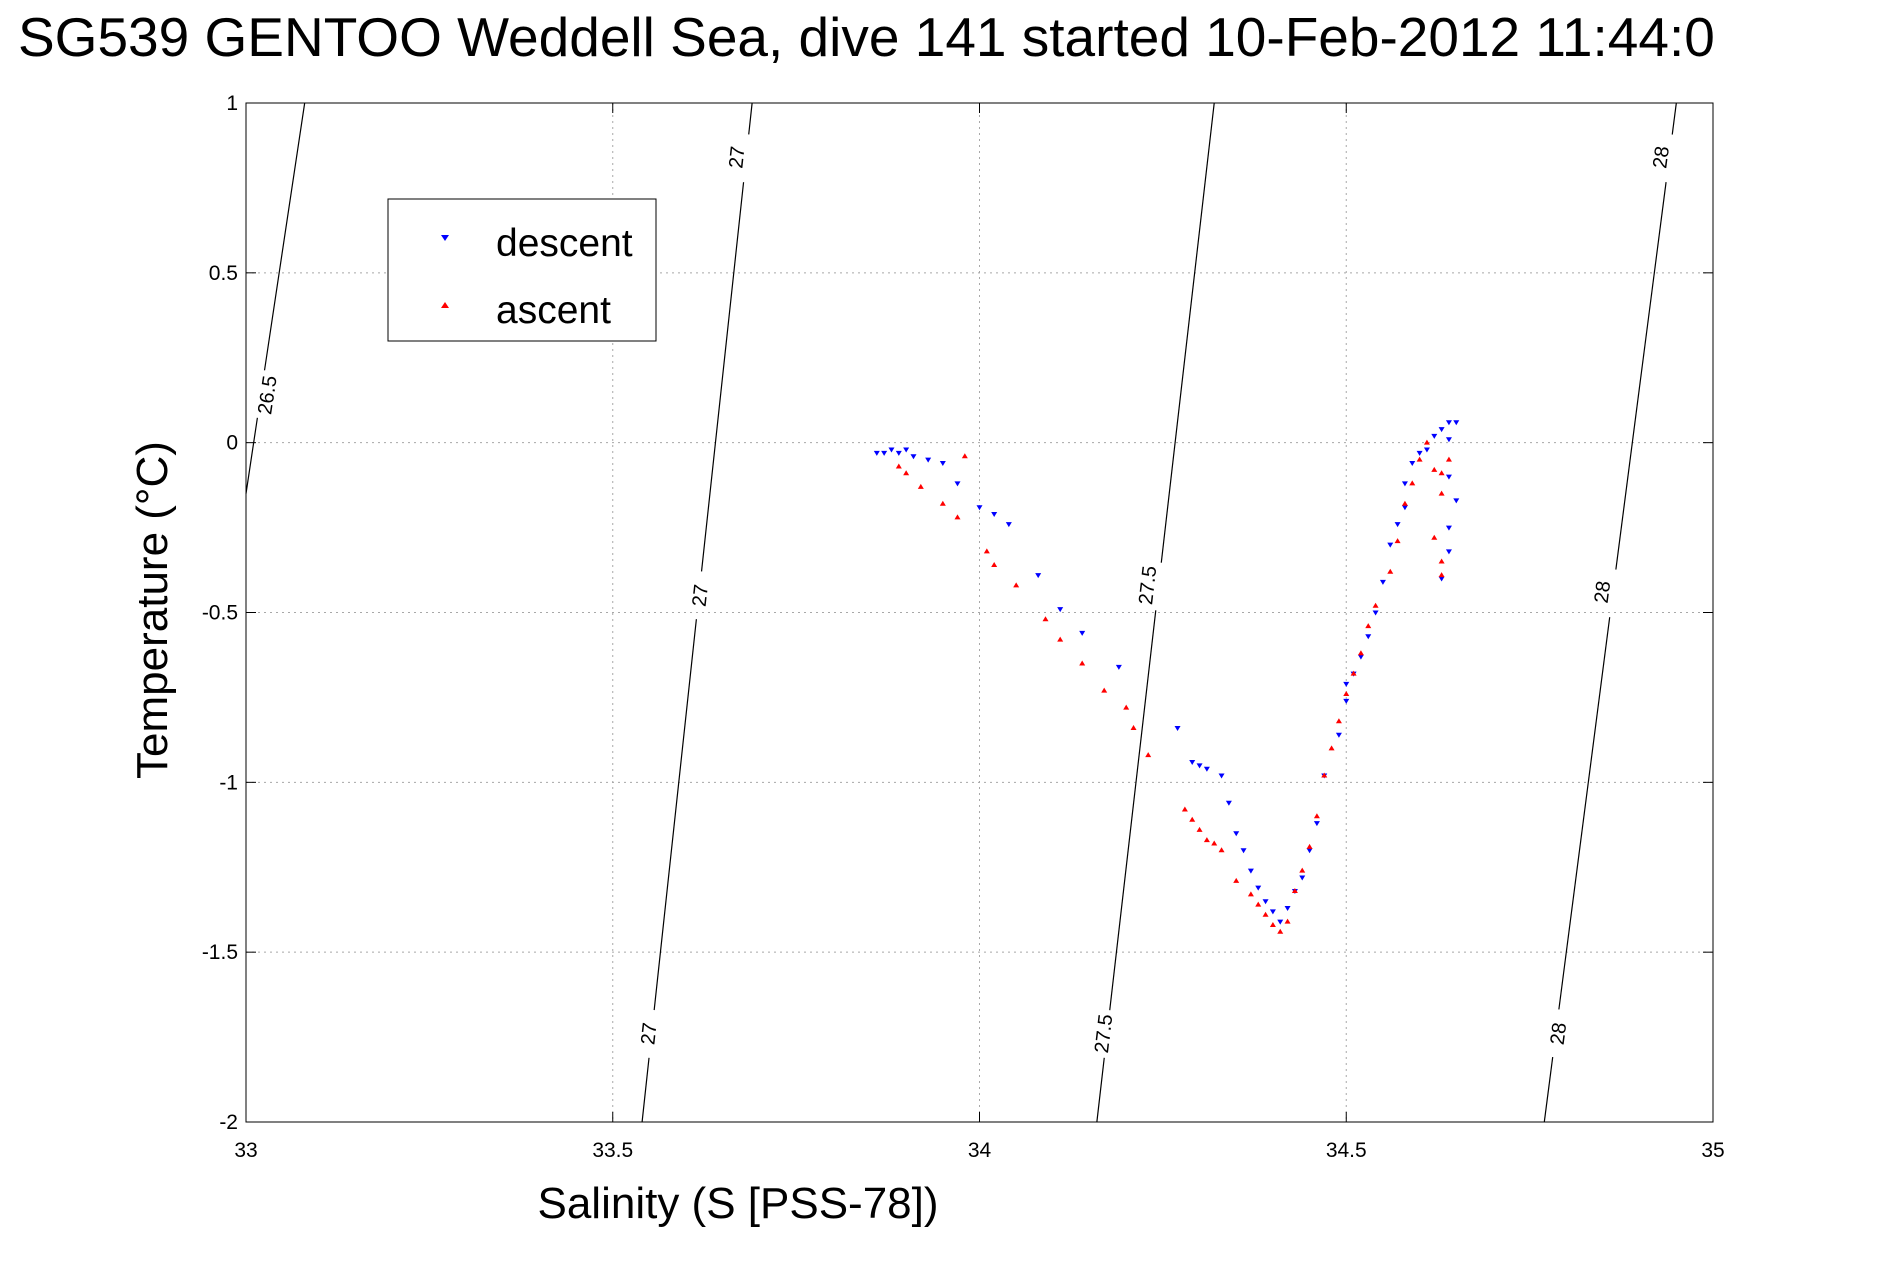  I want to click on legend-label-descent: descent, so click(564, 243).